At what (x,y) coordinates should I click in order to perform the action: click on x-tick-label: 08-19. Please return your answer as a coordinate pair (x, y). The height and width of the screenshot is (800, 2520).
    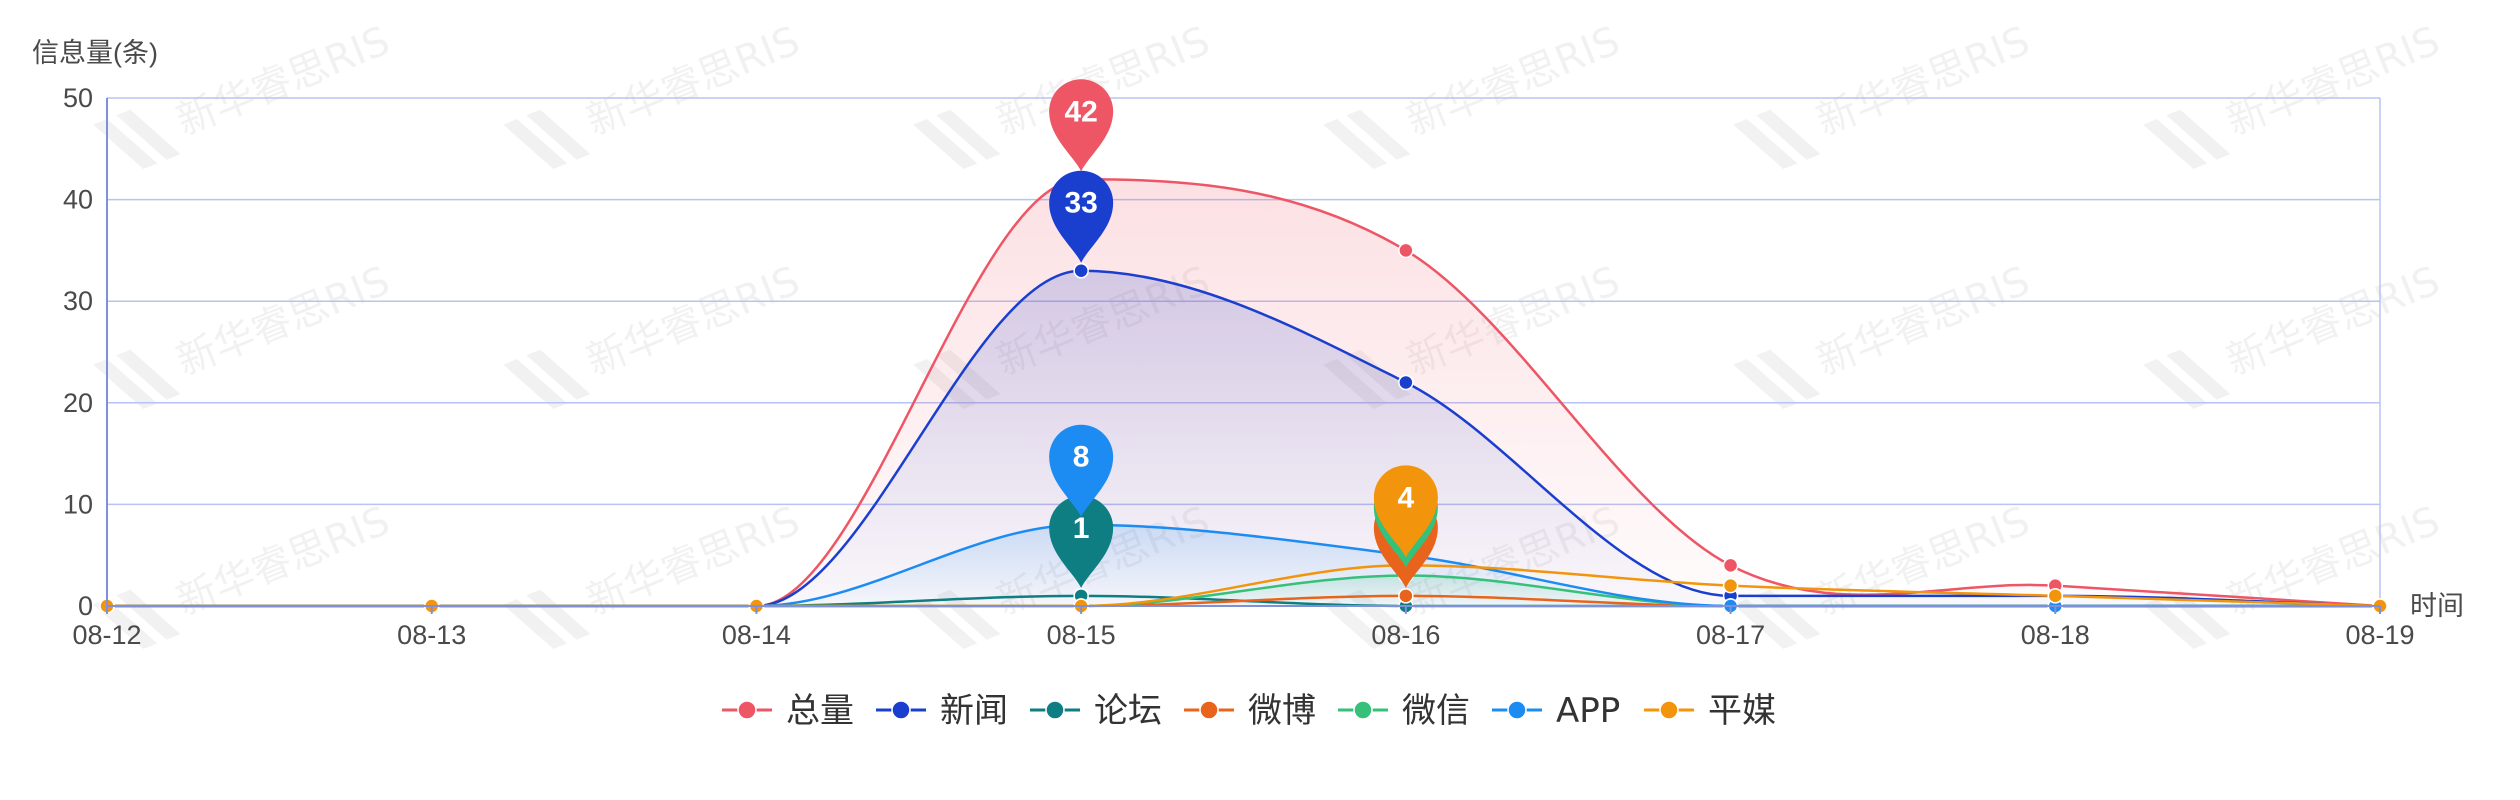
    Looking at the image, I should click on (2379, 635).